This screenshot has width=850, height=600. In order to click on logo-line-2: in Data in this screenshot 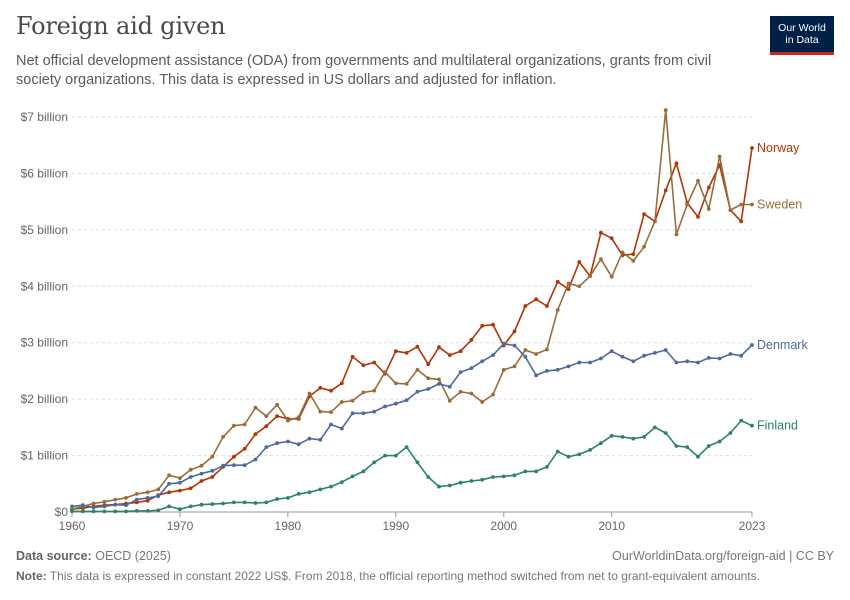, I will do `click(802, 40)`.